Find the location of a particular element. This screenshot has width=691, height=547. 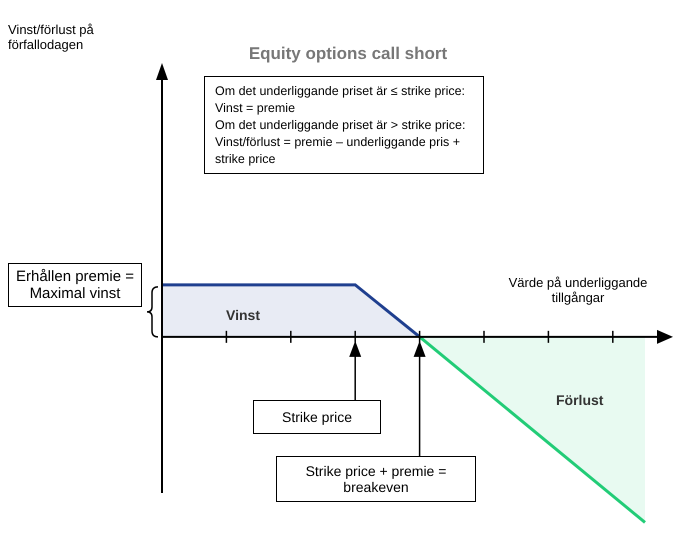

text-box: Strike price + premie = breakeven is located at coordinates (376, 479).